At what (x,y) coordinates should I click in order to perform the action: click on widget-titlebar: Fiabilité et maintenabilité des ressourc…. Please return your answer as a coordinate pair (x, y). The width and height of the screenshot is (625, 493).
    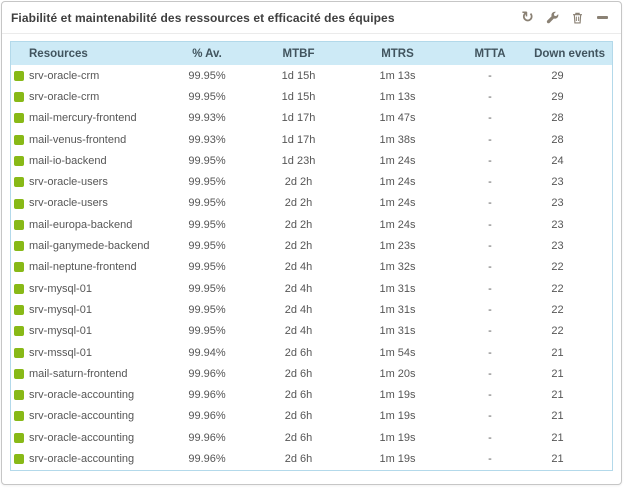
    Looking at the image, I should click on (311, 18).